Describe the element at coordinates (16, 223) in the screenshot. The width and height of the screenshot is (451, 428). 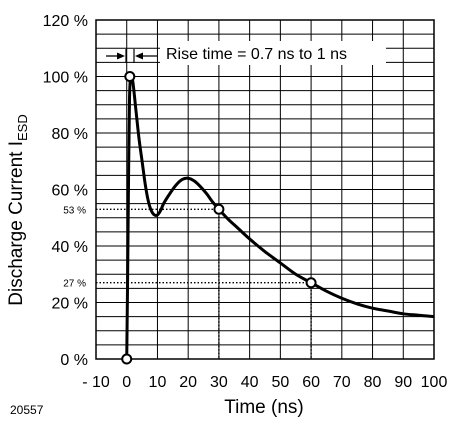
I see `y-axis-label-text: Discharge Current I` at that location.